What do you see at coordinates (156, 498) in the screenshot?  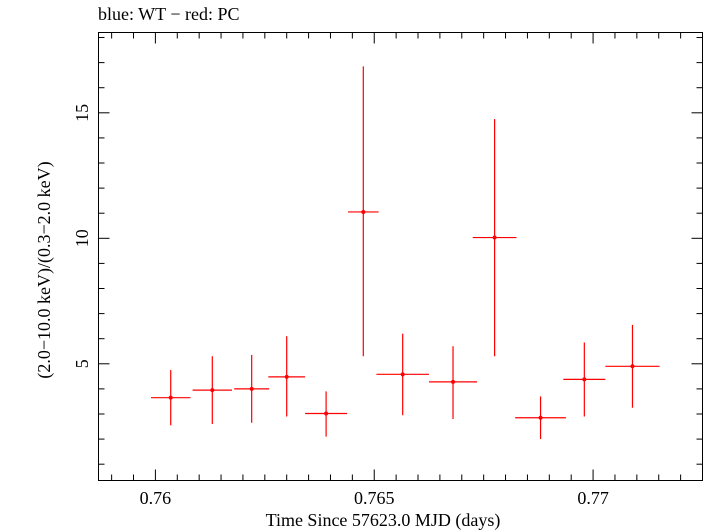 I see `x-tick-label: 0.76` at bounding box center [156, 498].